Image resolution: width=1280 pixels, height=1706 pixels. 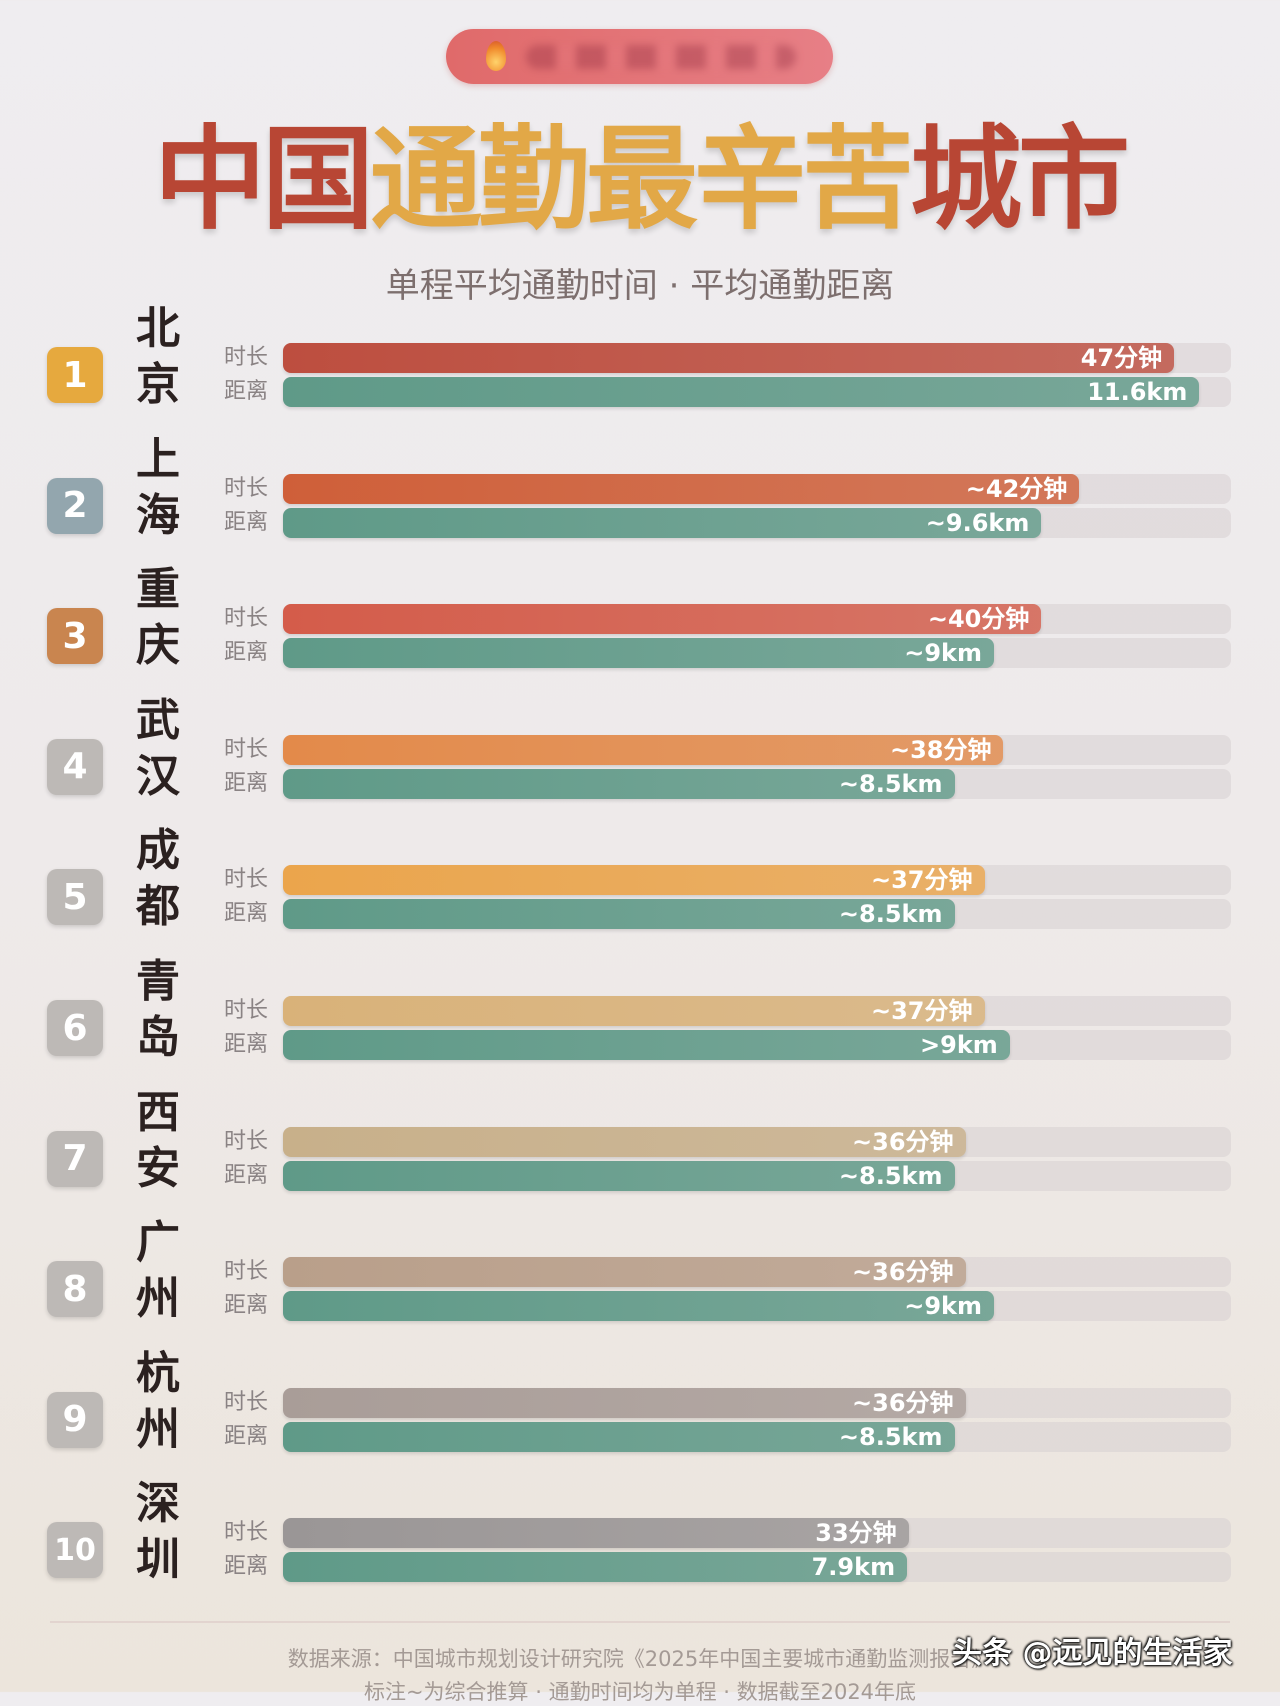 What do you see at coordinates (1020, 180) in the screenshot?
I see `title-part: 城市` at bounding box center [1020, 180].